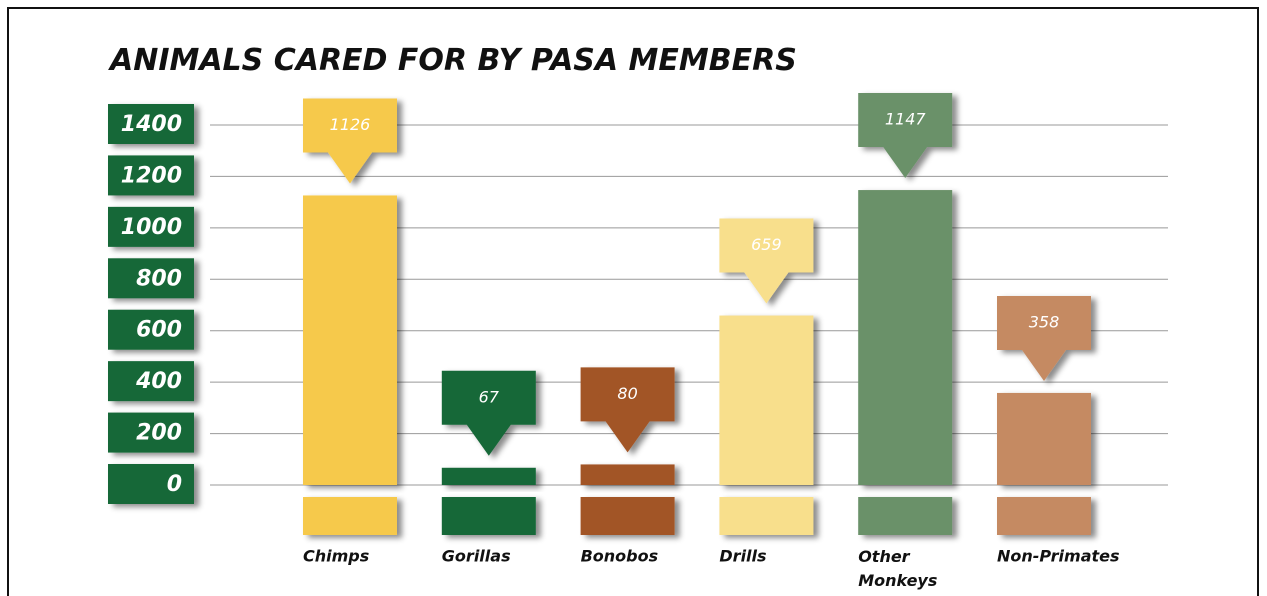 Image resolution: width=1267 pixels, height=596 pixels. Describe the element at coordinates (159, 330) in the screenshot. I see `y-tick-label: 600` at that location.